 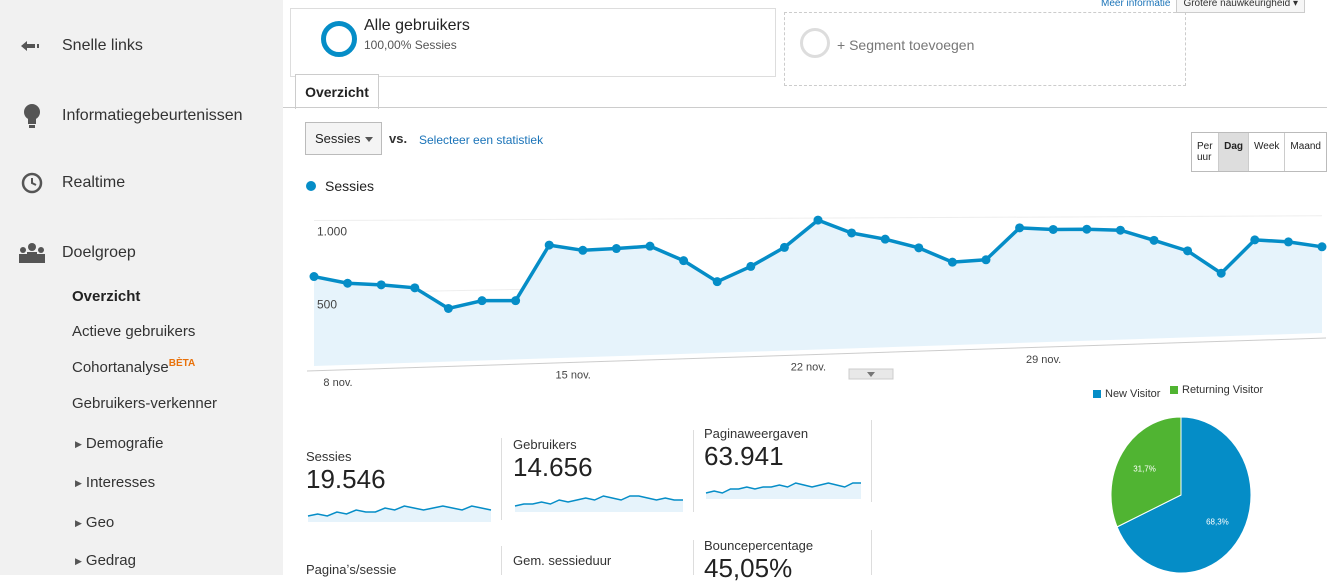 I want to click on sidebar-item-geo: ▶ Geo, so click(x=94, y=522).